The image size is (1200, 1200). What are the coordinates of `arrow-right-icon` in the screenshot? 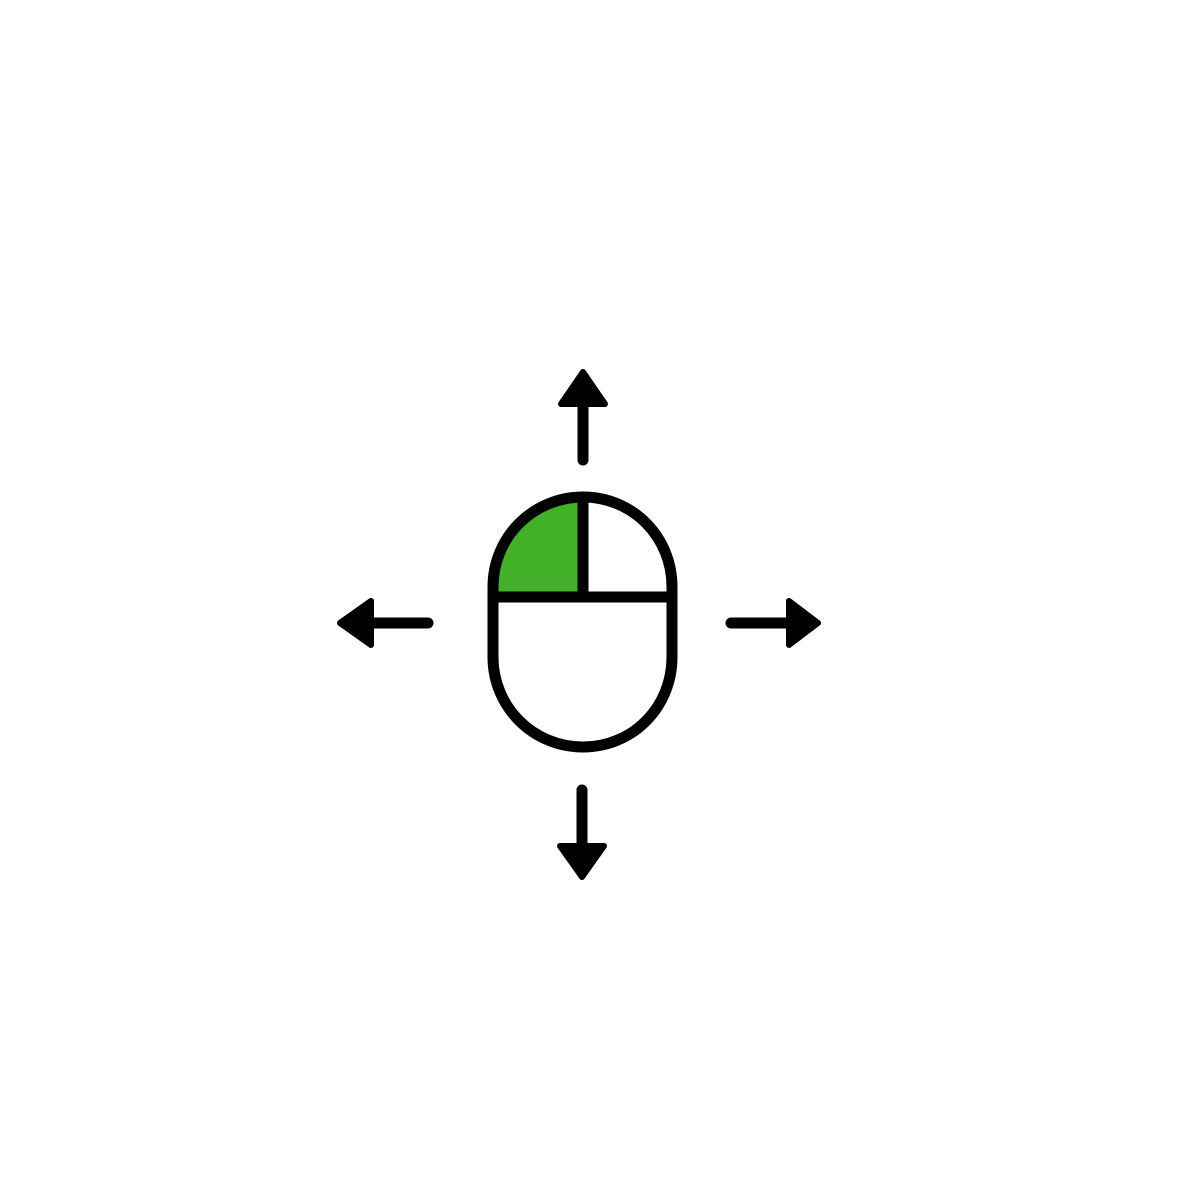 It's located at (774, 623).